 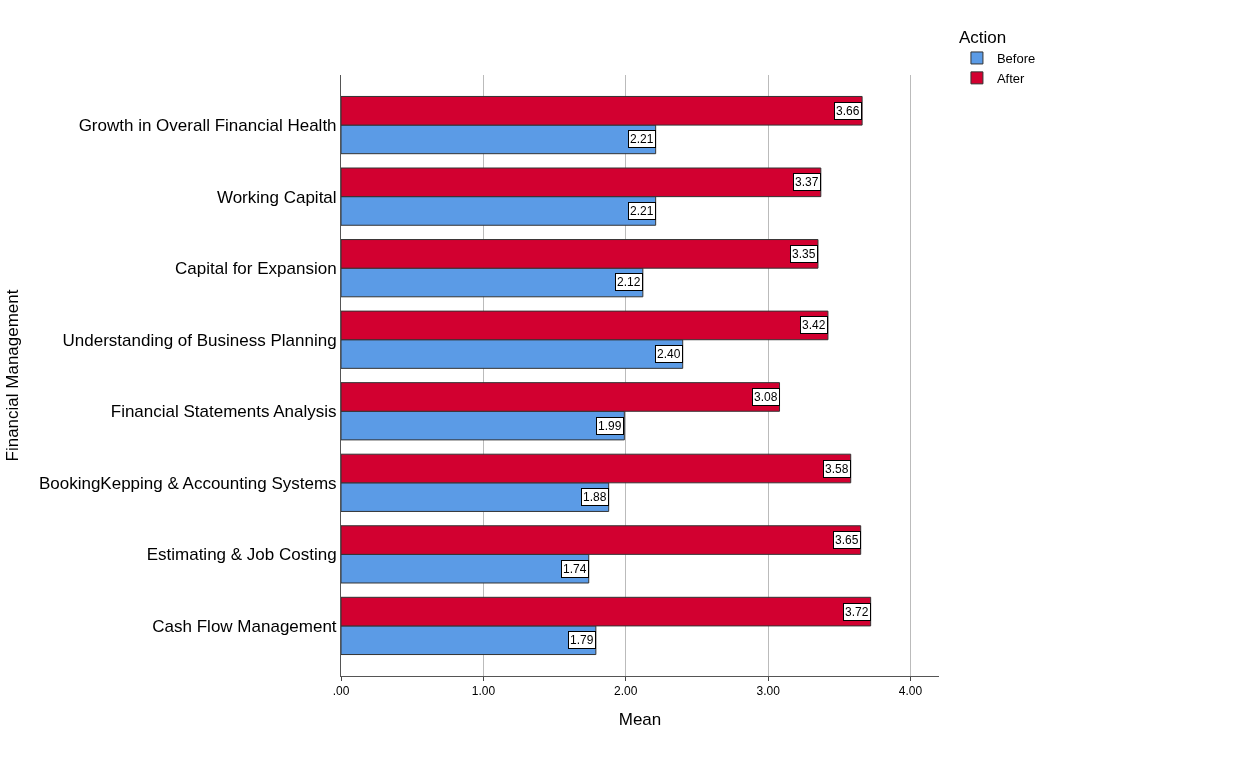 I want to click on y-tick-label: Working Capital, so click(x=276, y=197).